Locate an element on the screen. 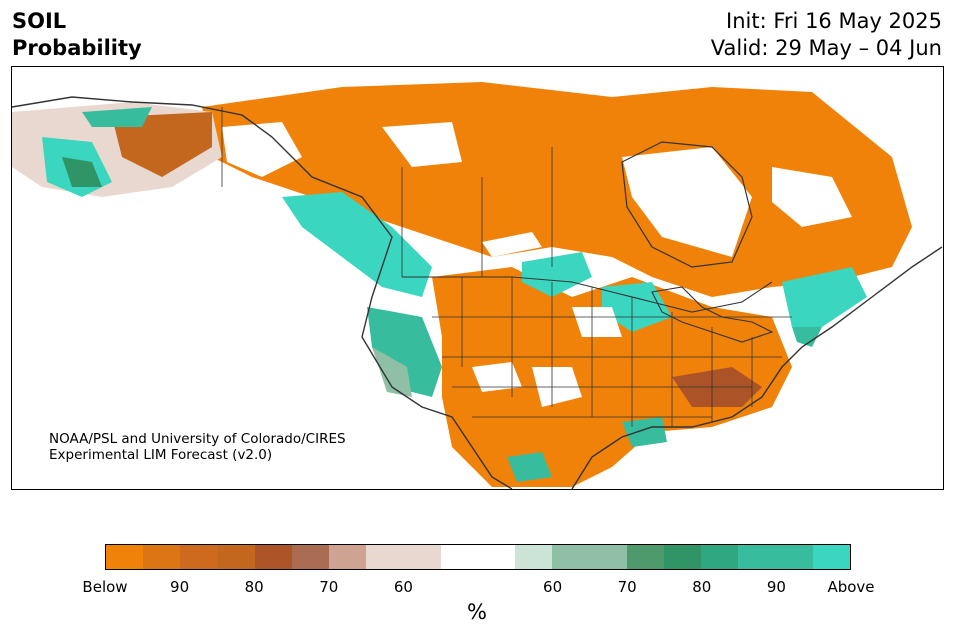  above-pacific-northwest is located at coordinates (357, 244).